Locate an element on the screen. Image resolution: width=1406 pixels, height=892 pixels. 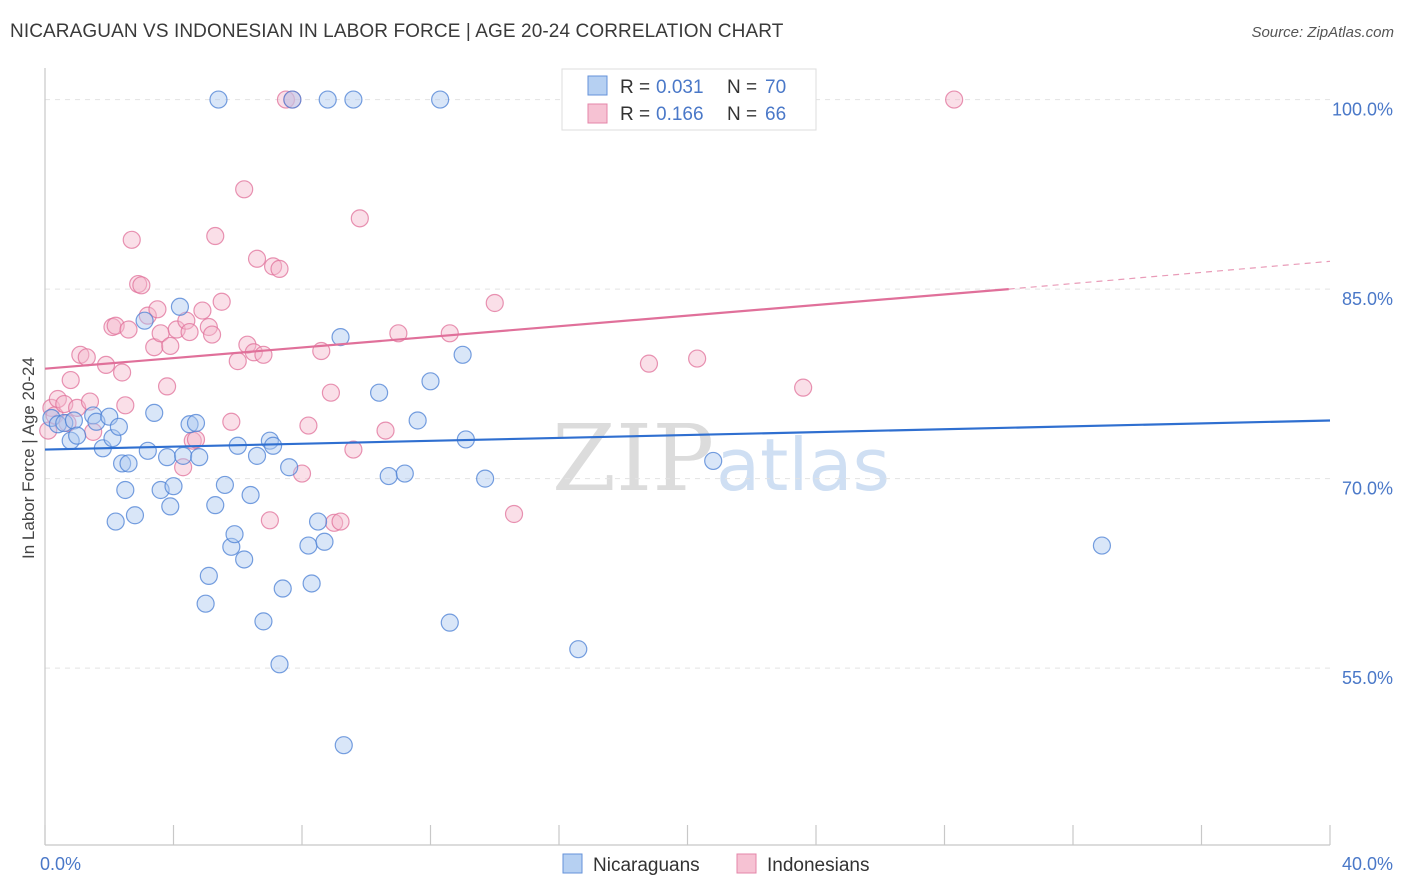
x-tick-label-0: 0.0% is located at coordinates (60, 864).